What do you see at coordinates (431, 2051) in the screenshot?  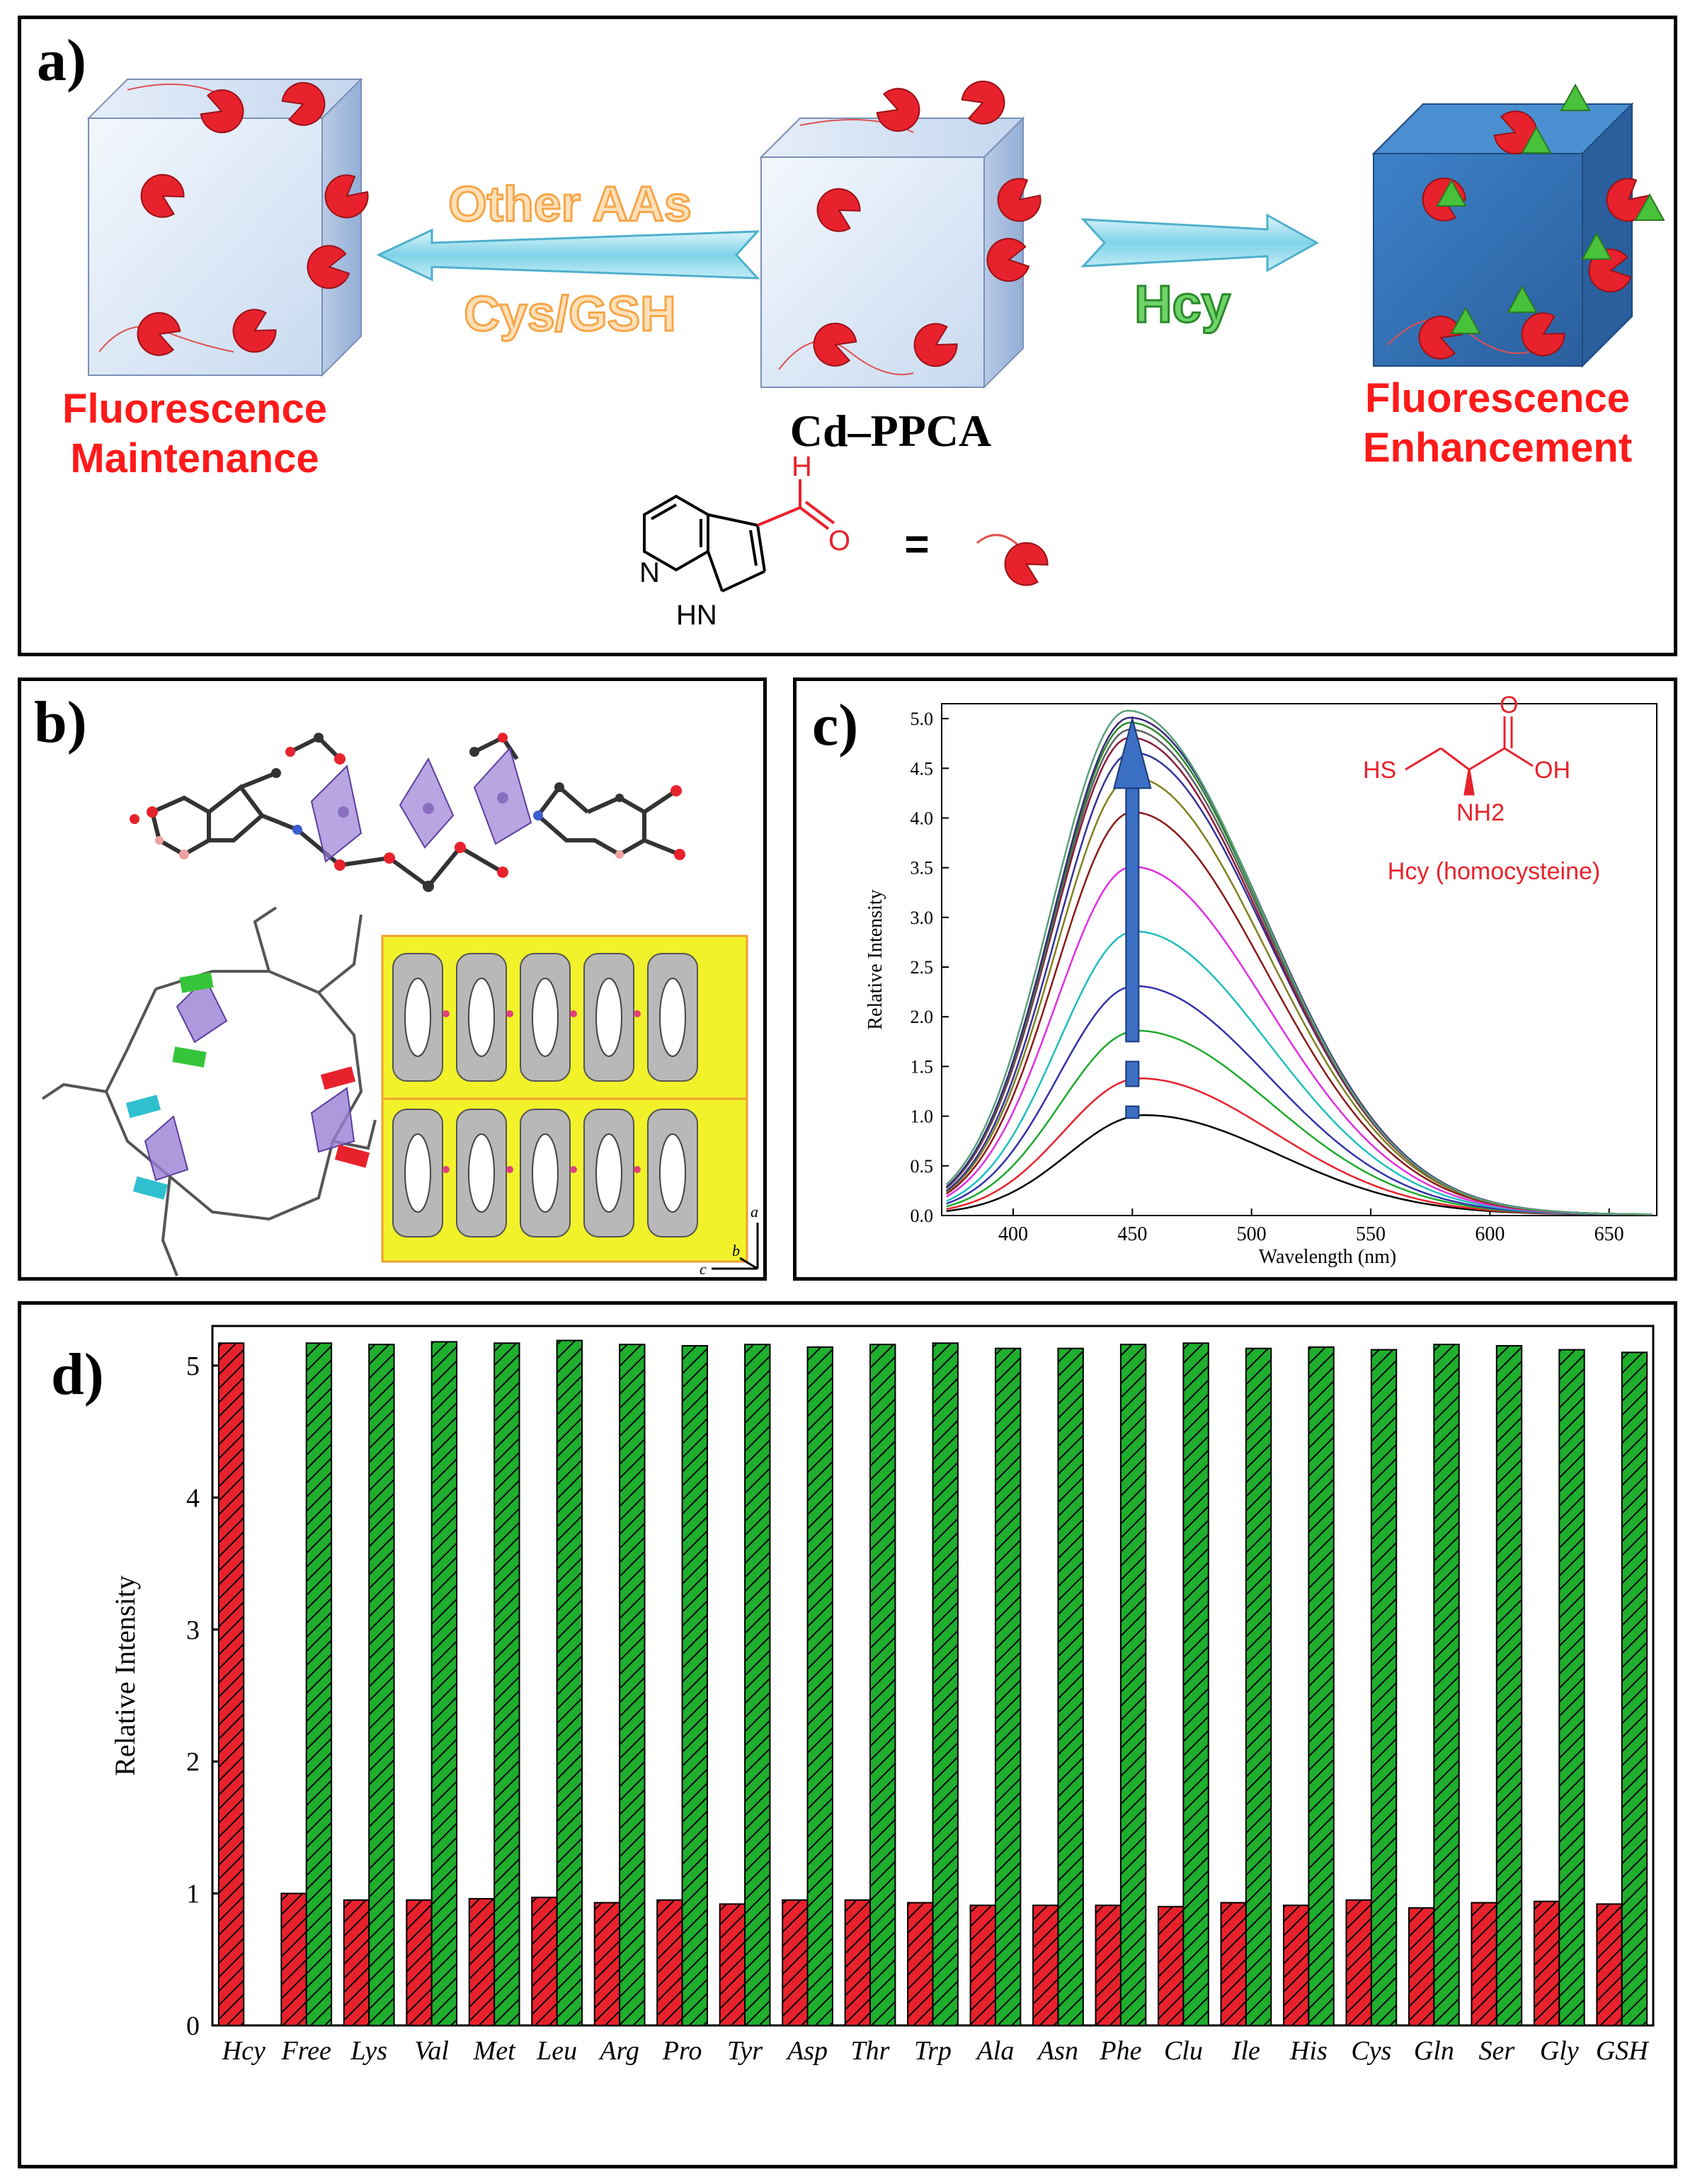 I see `category-label: Val` at bounding box center [431, 2051].